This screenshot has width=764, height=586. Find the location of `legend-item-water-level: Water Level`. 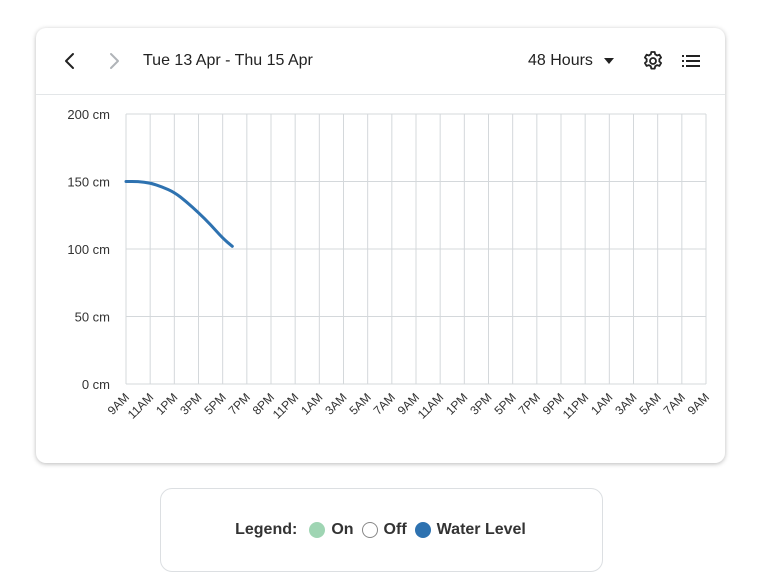

legend-item-water-level: Water Level is located at coordinates (471, 530).